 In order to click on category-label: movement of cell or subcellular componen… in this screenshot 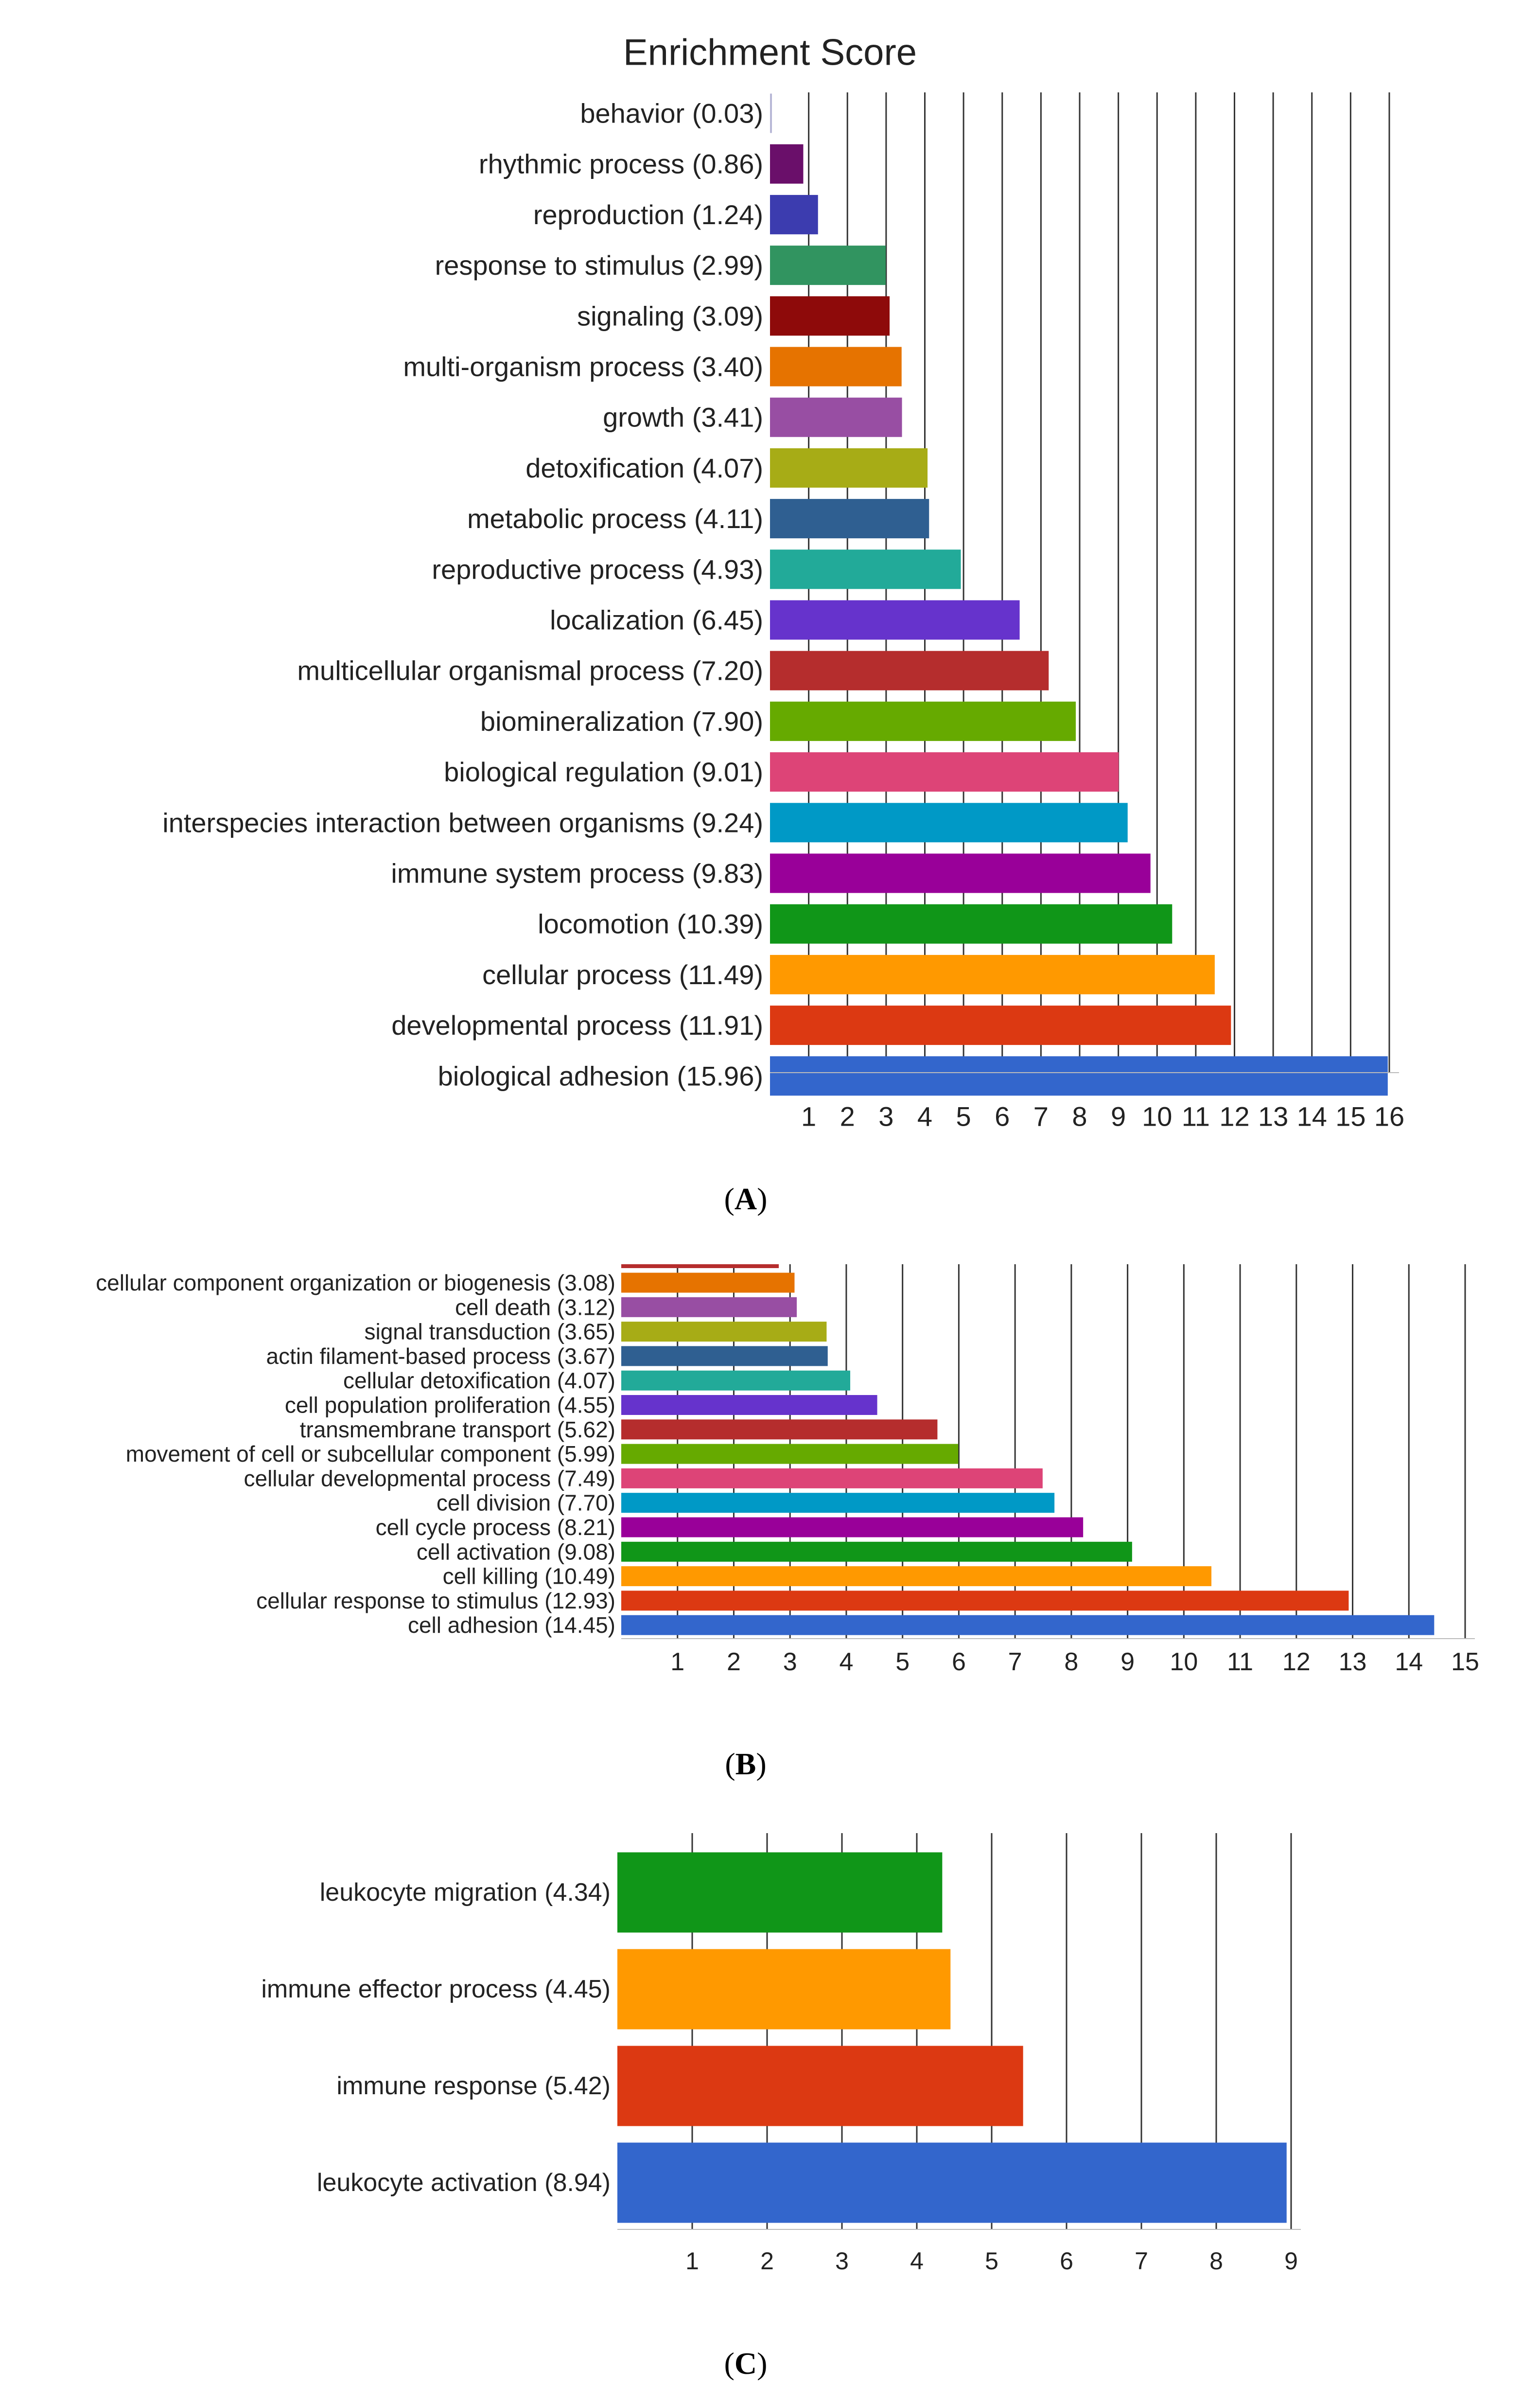, I will do `click(370, 1454)`.